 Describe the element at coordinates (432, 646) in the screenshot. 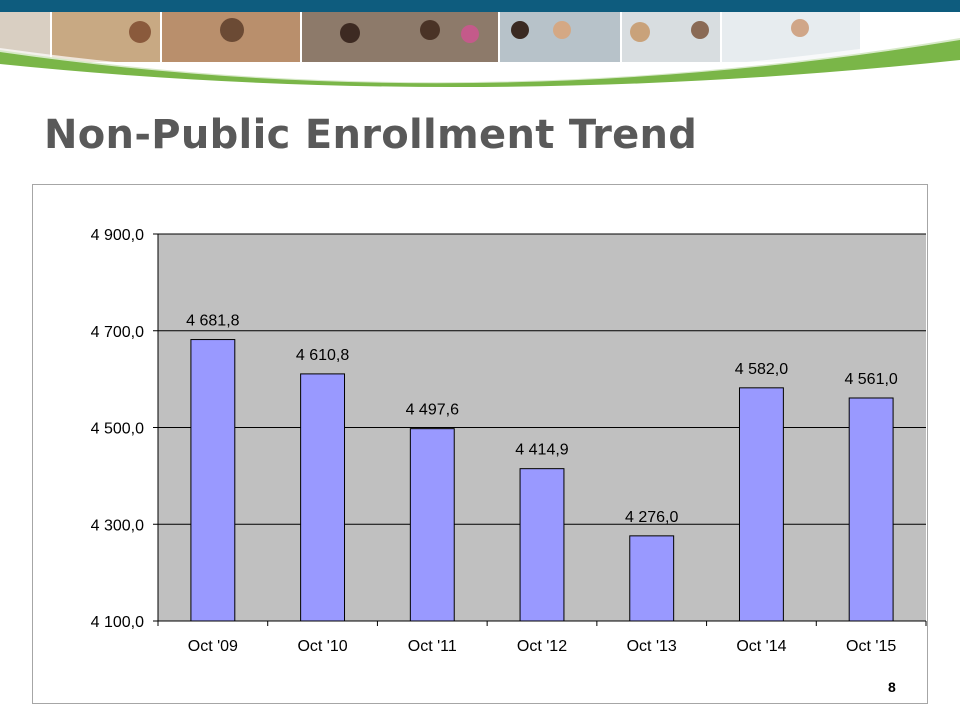

I see `x-tick-label: Oct '11` at that location.